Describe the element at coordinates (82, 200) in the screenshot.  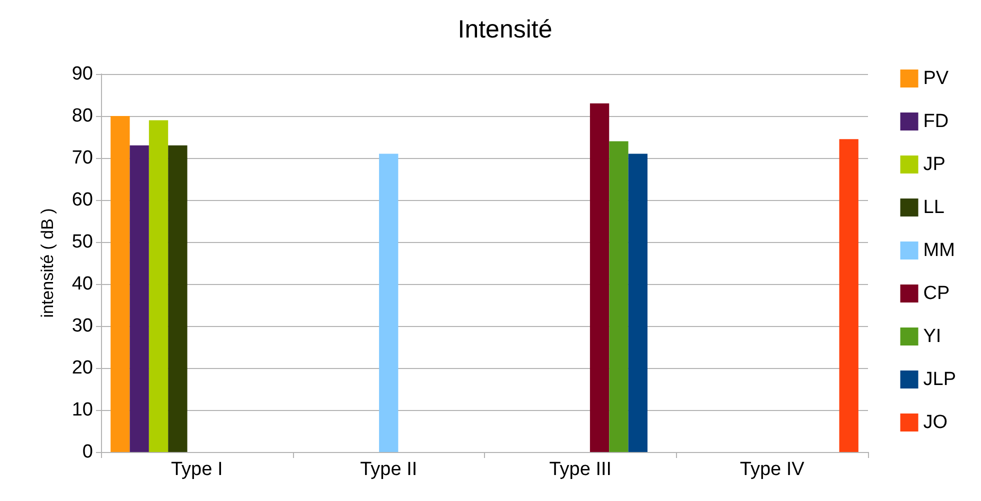
I see `y-tick-label: 60` at that location.